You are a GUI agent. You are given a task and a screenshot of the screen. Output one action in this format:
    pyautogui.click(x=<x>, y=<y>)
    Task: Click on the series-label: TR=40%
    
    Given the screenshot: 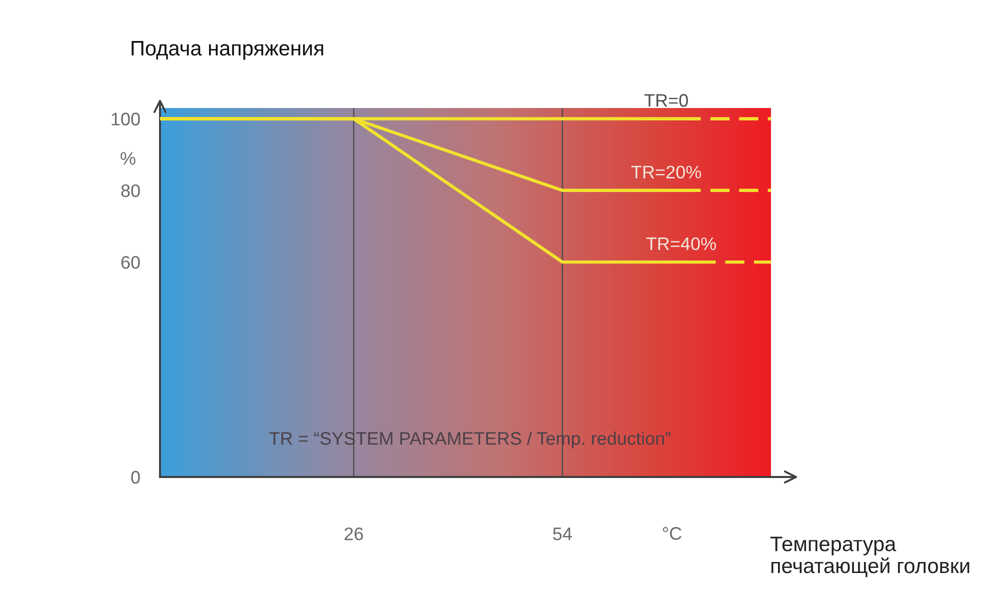 What is the action you would take?
    pyautogui.click(x=681, y=243)
    